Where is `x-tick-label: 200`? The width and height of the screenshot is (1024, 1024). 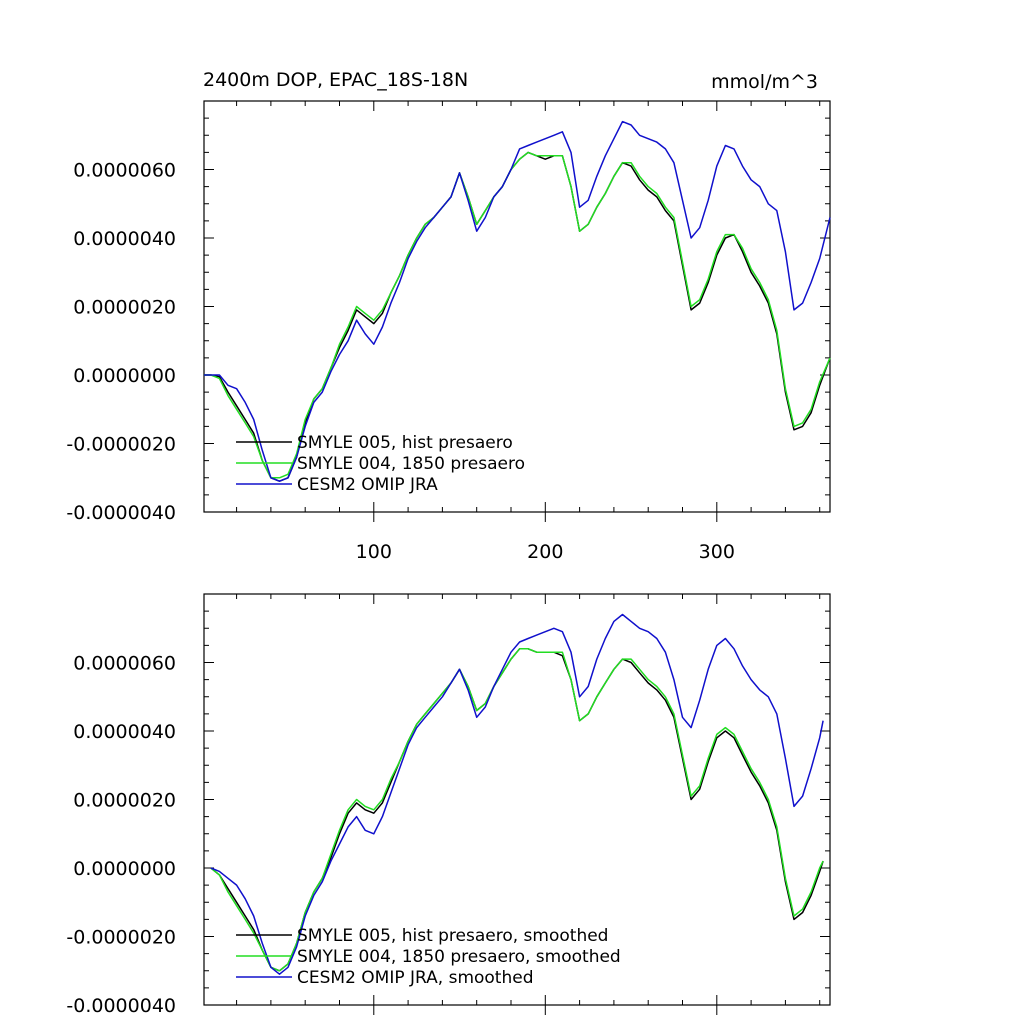
x-tick-label: 200 is located at coordinates (545, 552).